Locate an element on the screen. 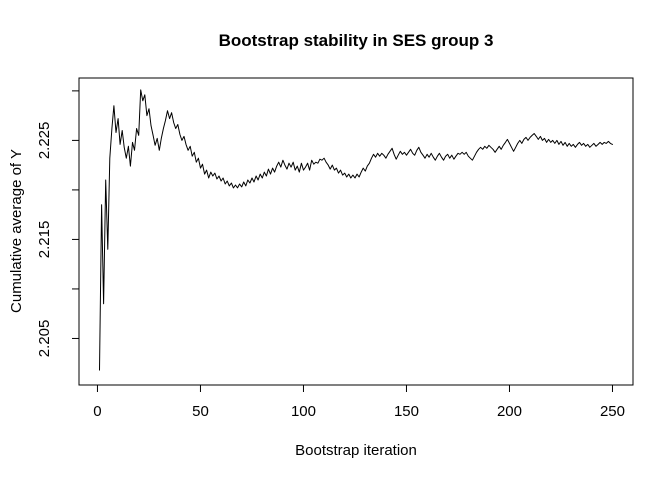  y-axis-title: Cumulative average of Y is located at coordinates (16, 231).